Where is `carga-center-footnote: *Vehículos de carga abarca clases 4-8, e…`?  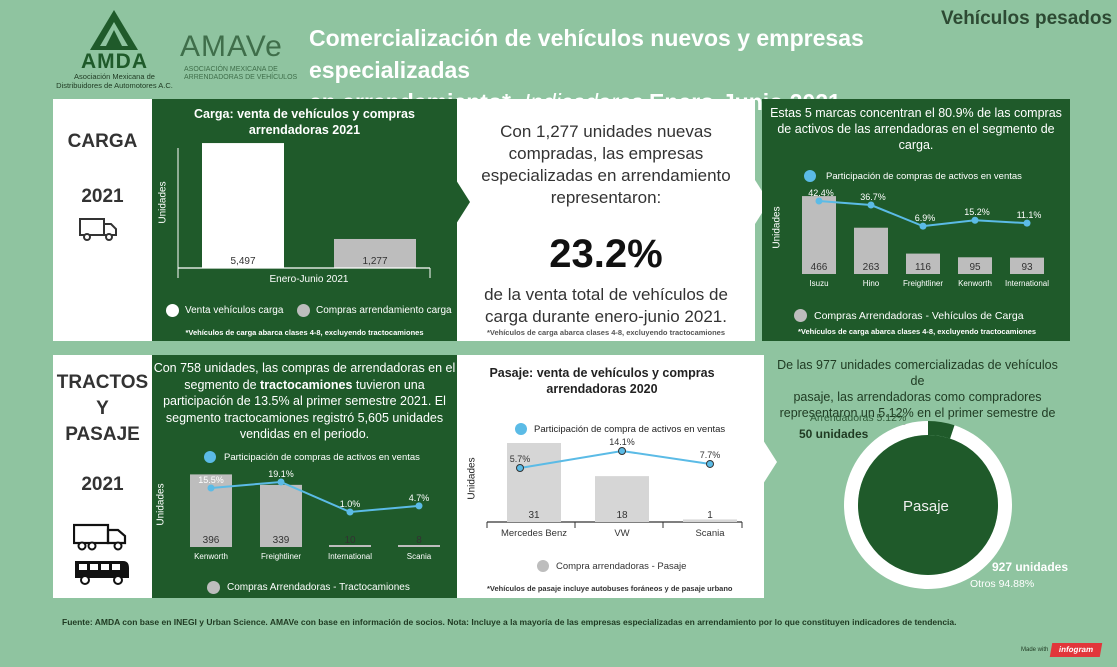
carga-center-footnote: *Vehículos de carga abarca clases 4-8, e… is located at coordinates (606, 332).